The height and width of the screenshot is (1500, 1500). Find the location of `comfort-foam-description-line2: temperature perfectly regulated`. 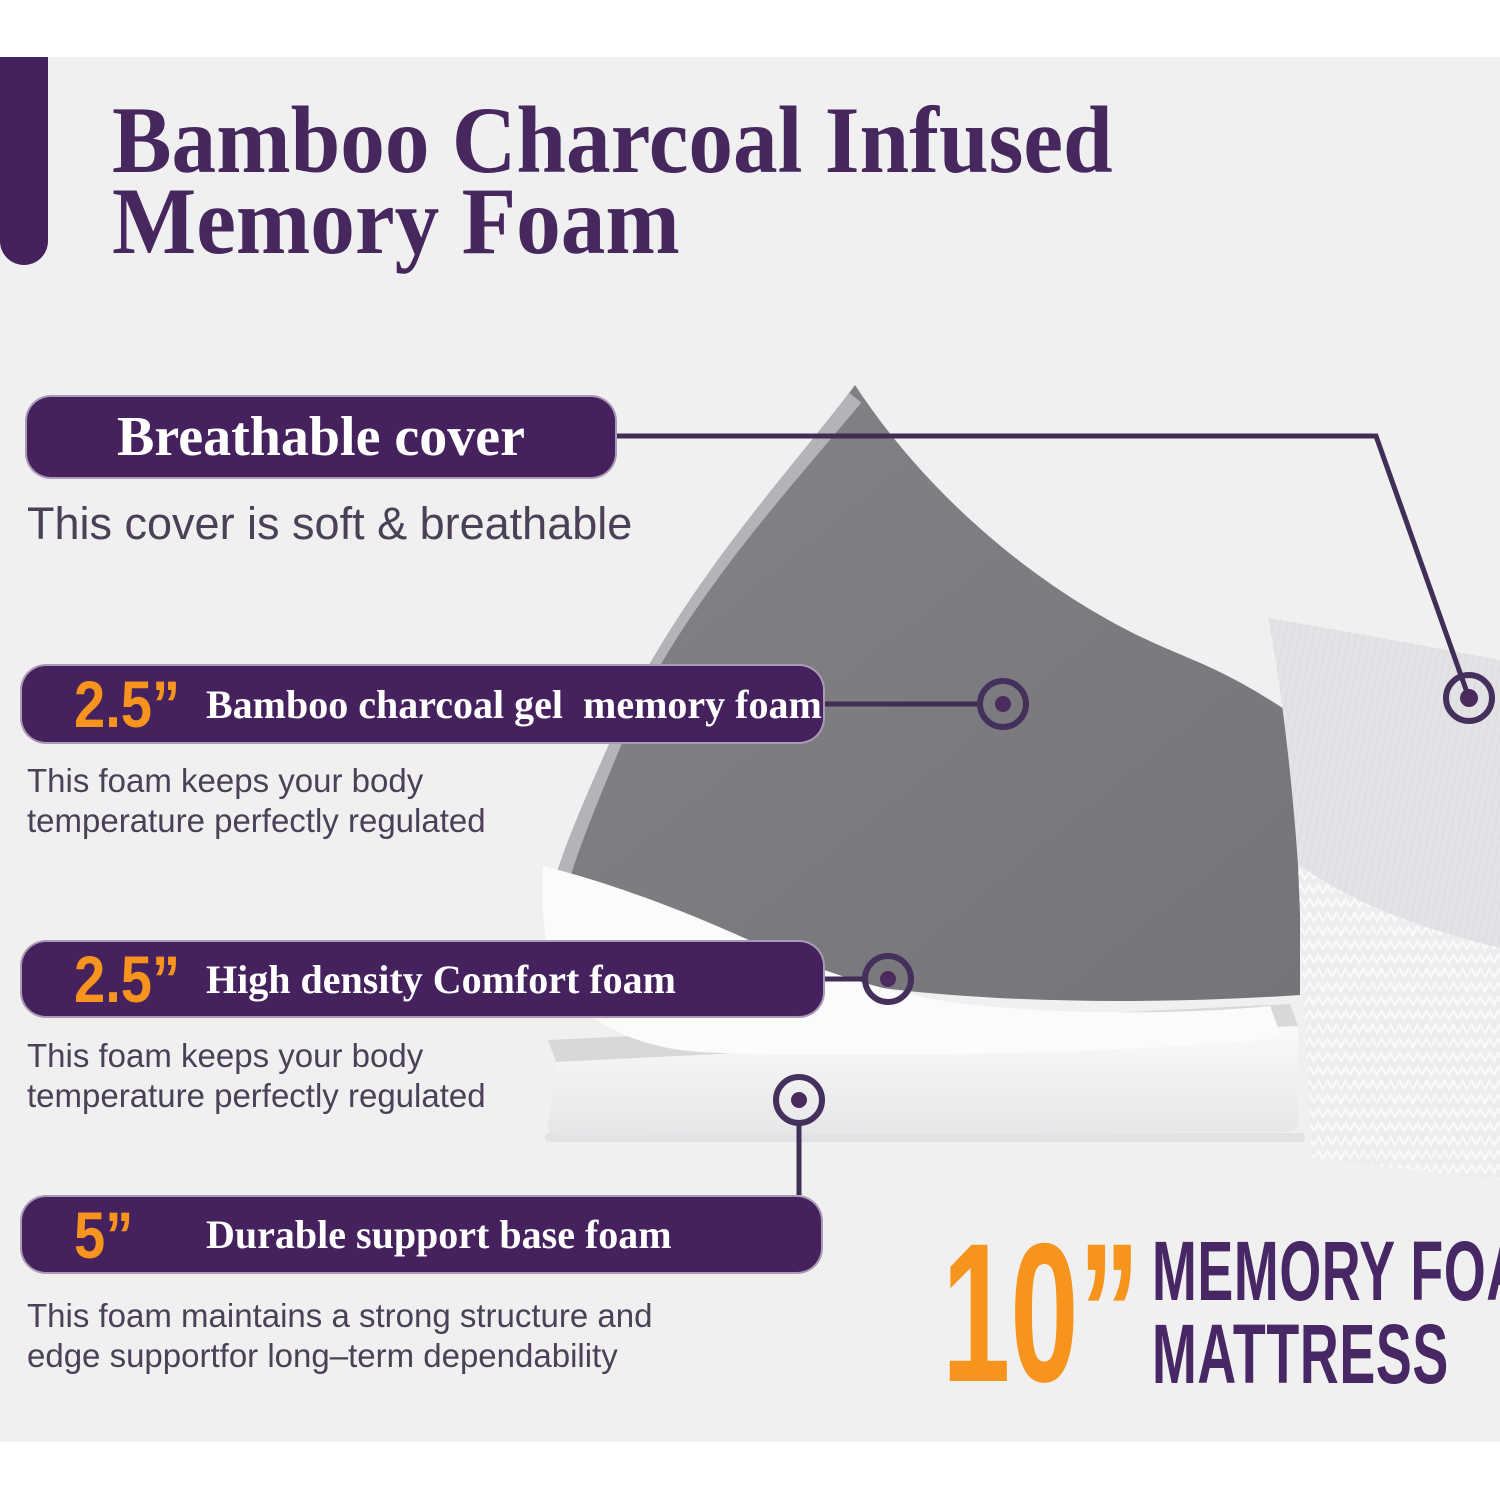

comfort-foam-description-line2: temperature perfectly regulated is located at coordinates (256, 1095).